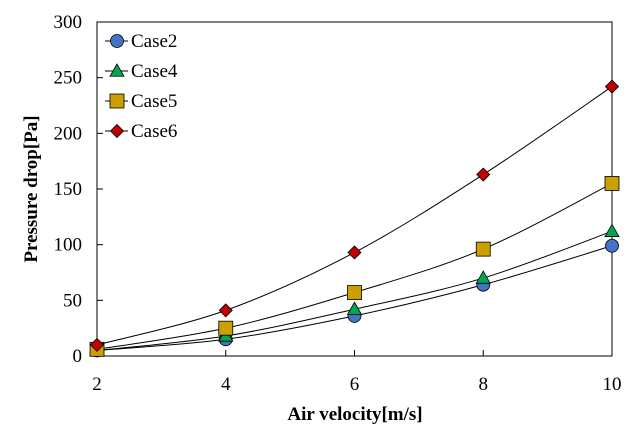 The width and height of the screenshot is (638, 434). What do you see at coordinates (154, 101) in the screenshot?
I see `legend-label: Case5` at bounding box center [154, 101].